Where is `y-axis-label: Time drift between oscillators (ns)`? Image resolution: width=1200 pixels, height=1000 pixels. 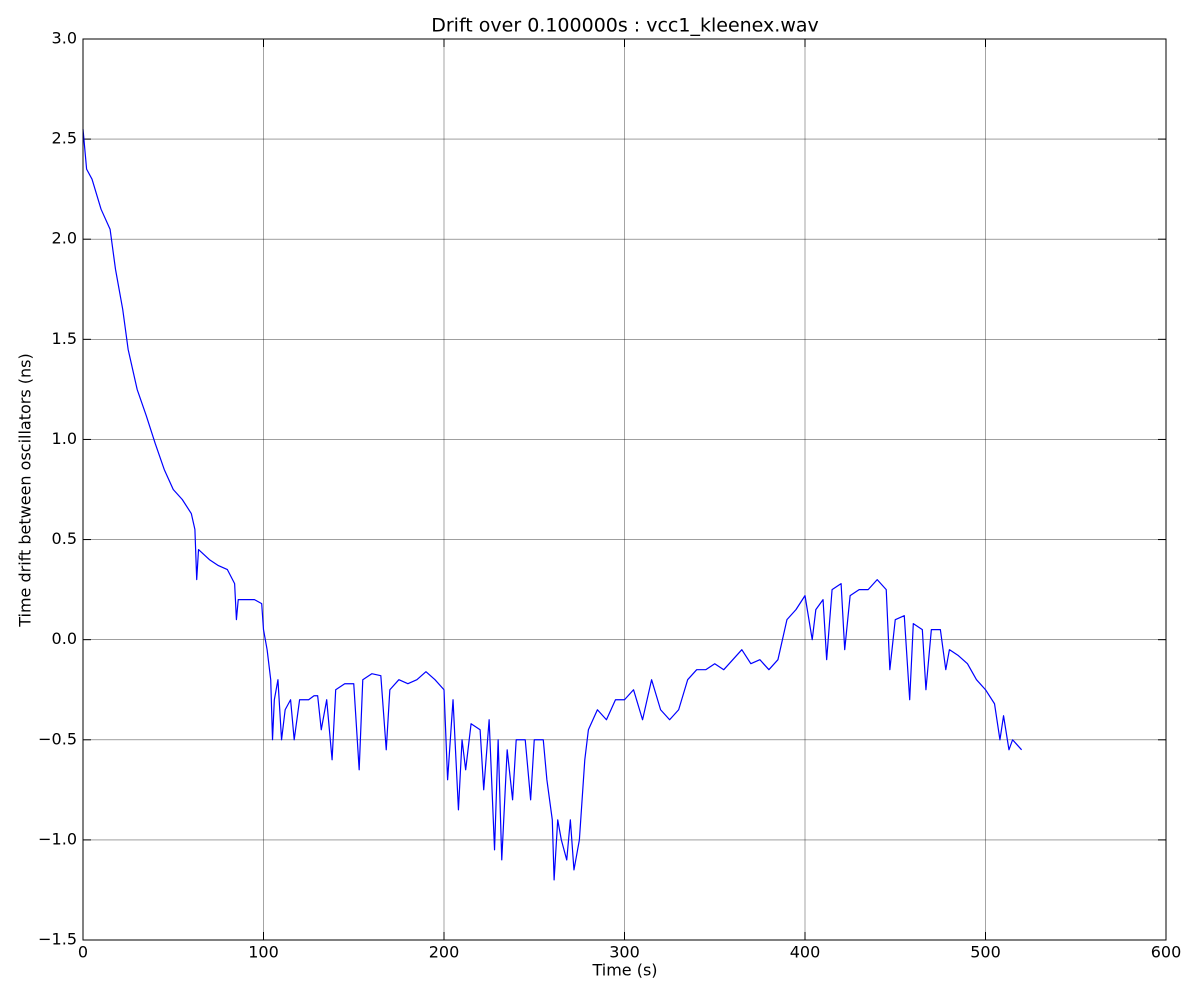
y-axis-label: Time drift between oscillators (ns) is located at coordinates (25, 490).